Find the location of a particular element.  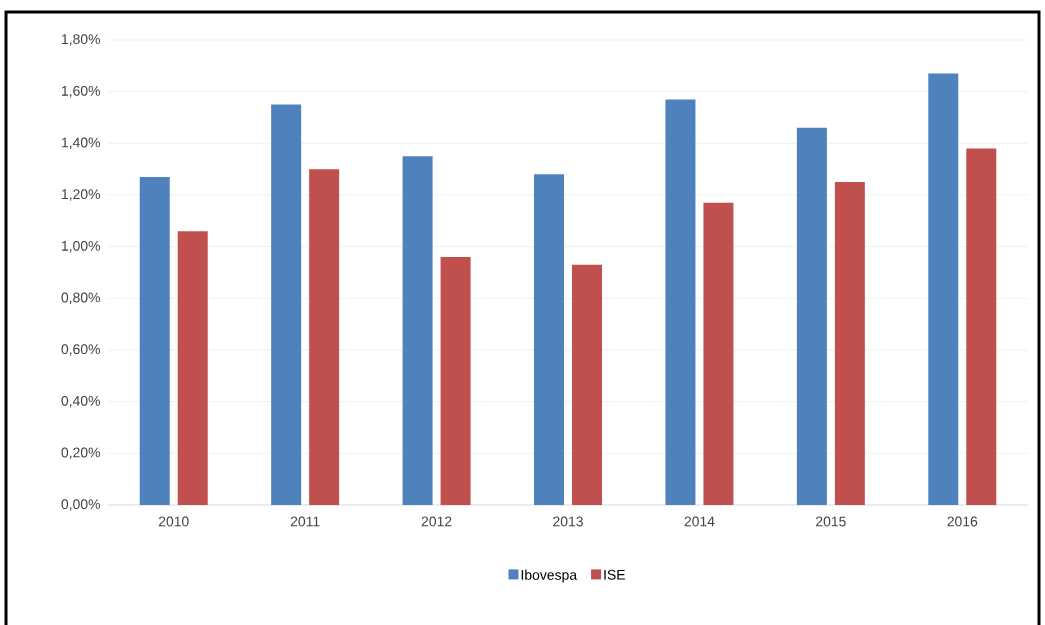

y-tick-label: 0,20% is located at coordinates (80, 453).